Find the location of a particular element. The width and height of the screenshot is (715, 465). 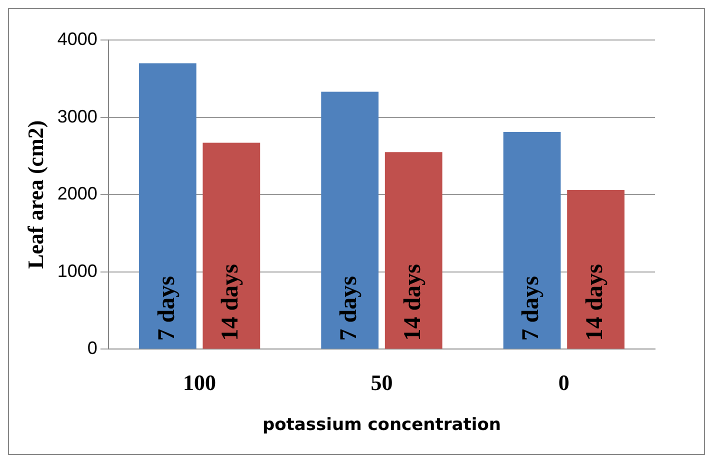

series-label: 7 days is located at coordinates (167, 308).